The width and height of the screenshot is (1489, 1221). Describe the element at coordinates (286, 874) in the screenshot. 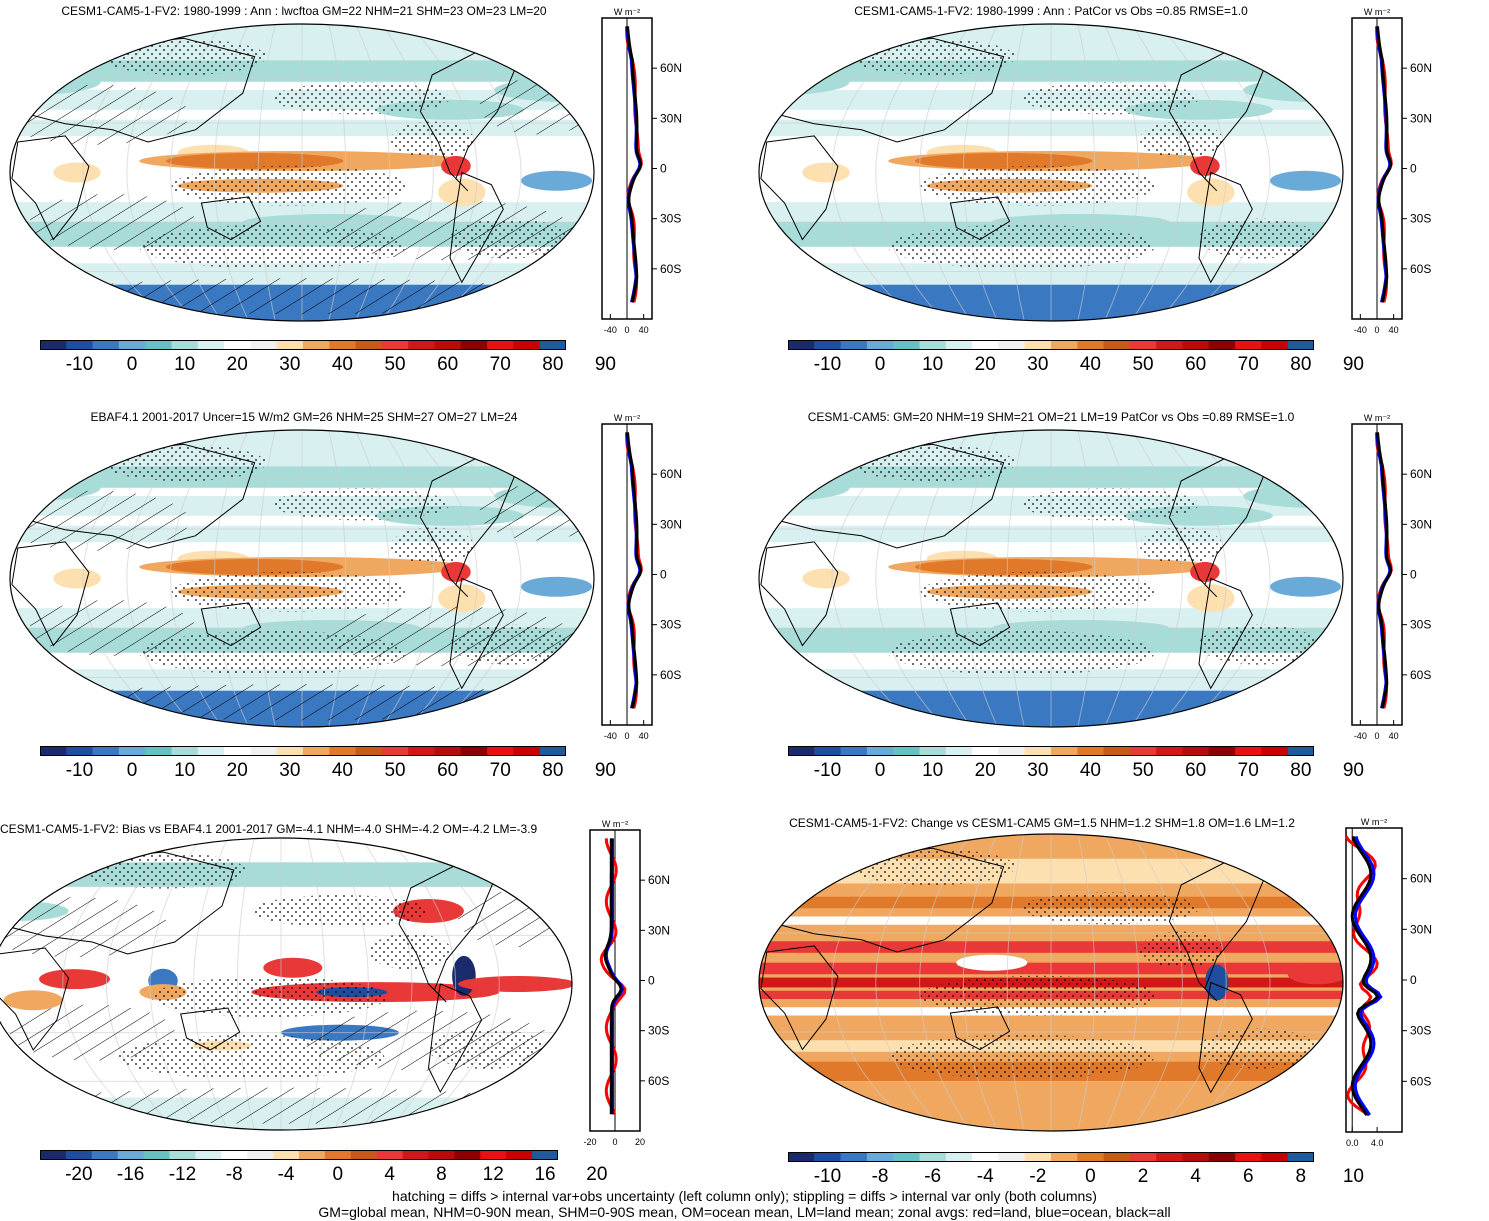

I see `field-band` at that location.